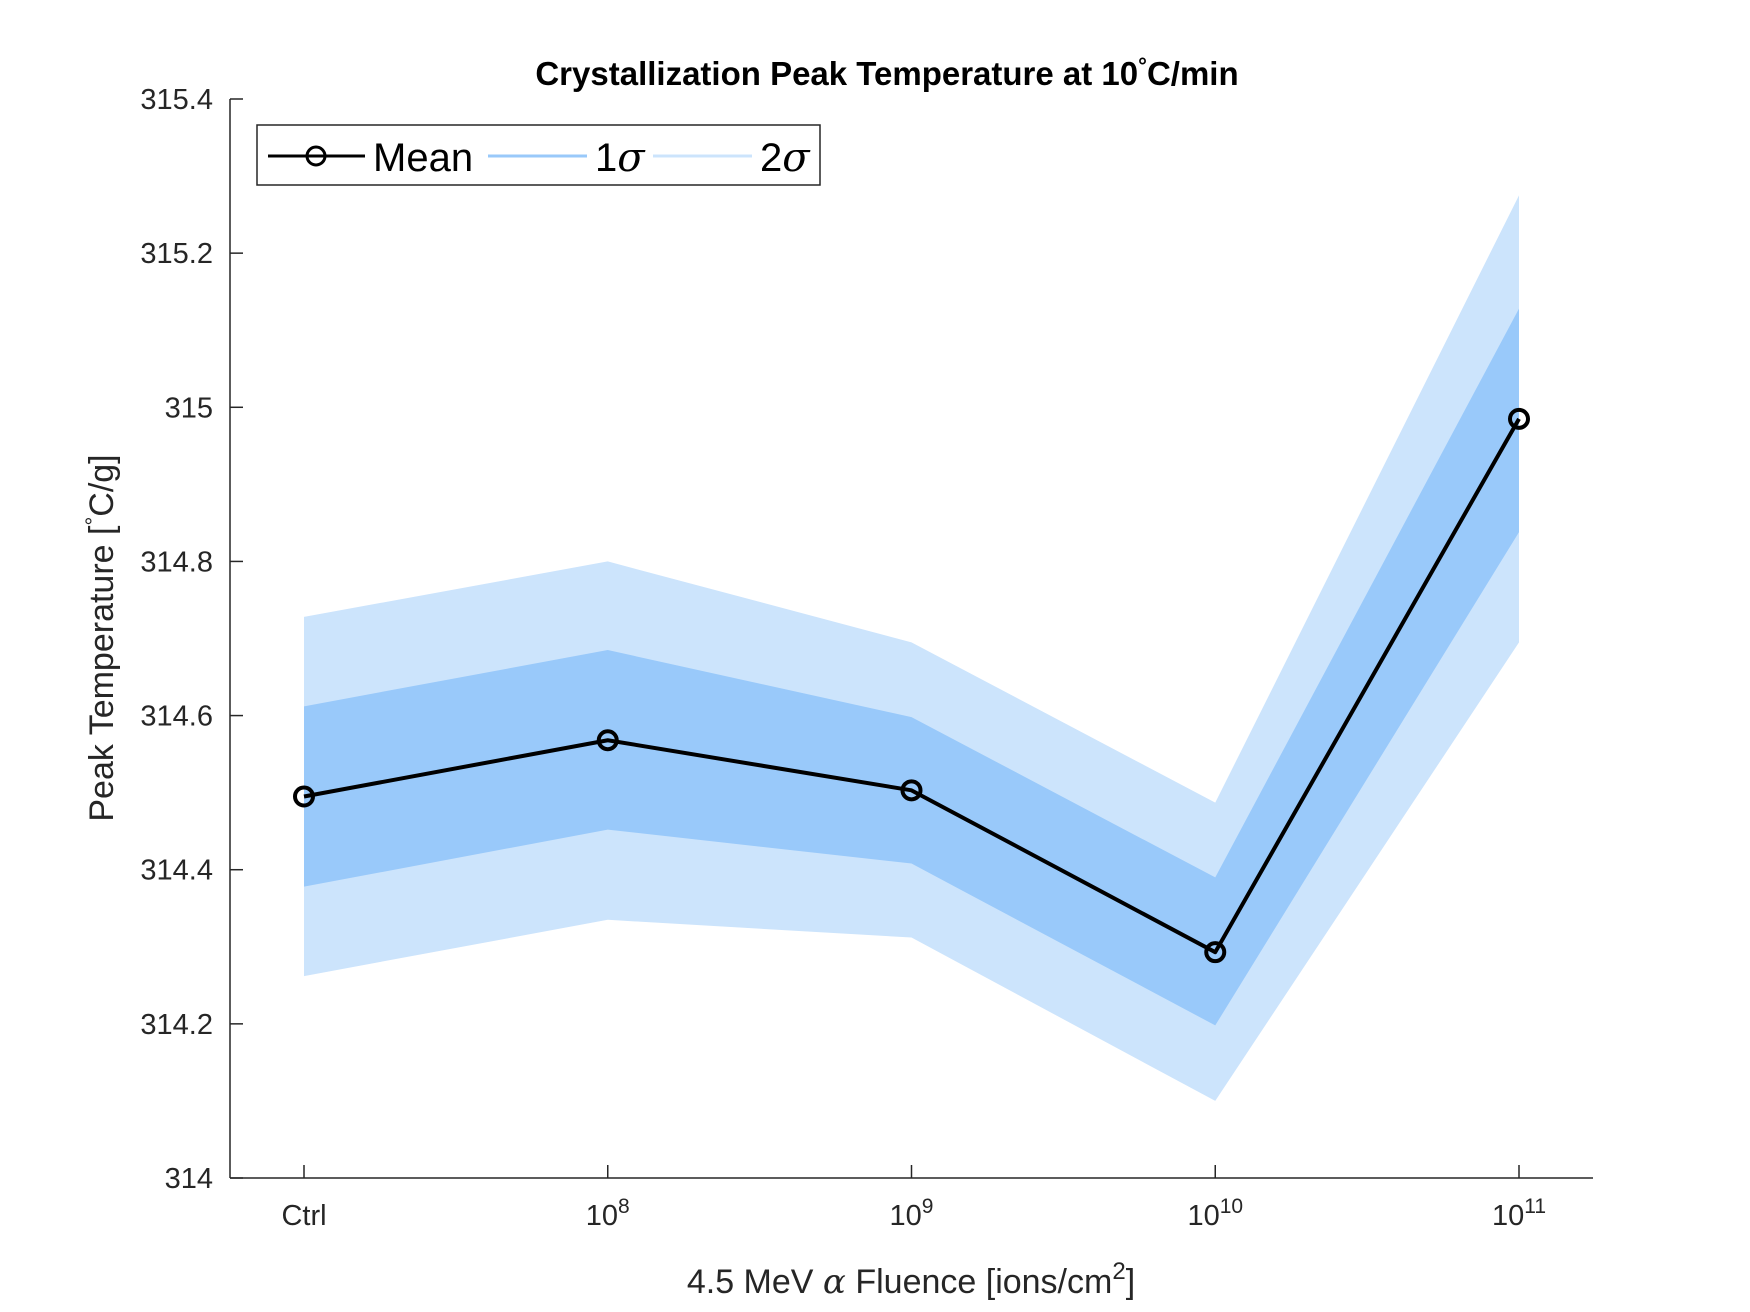 This screenshot has height=1312, width=1750. I want to click on y-tick-label: 315.2, so click(176, 254).